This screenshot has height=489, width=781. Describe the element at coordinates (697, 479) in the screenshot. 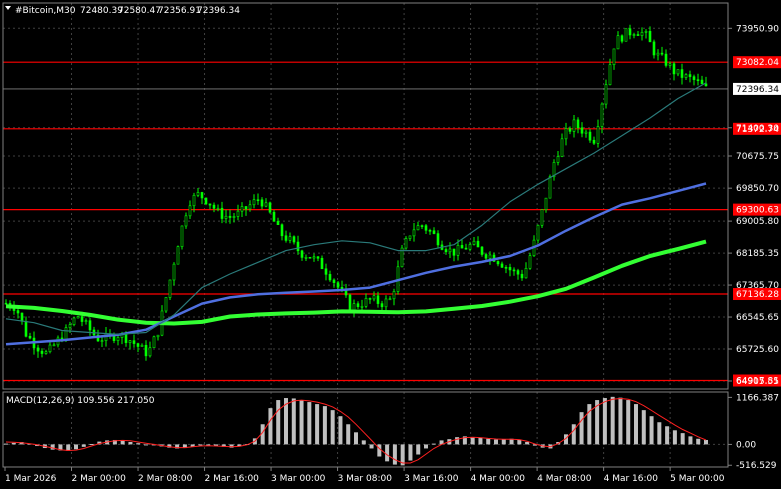

I see `time-axis-label: 5 Mar 00:00` at that location.